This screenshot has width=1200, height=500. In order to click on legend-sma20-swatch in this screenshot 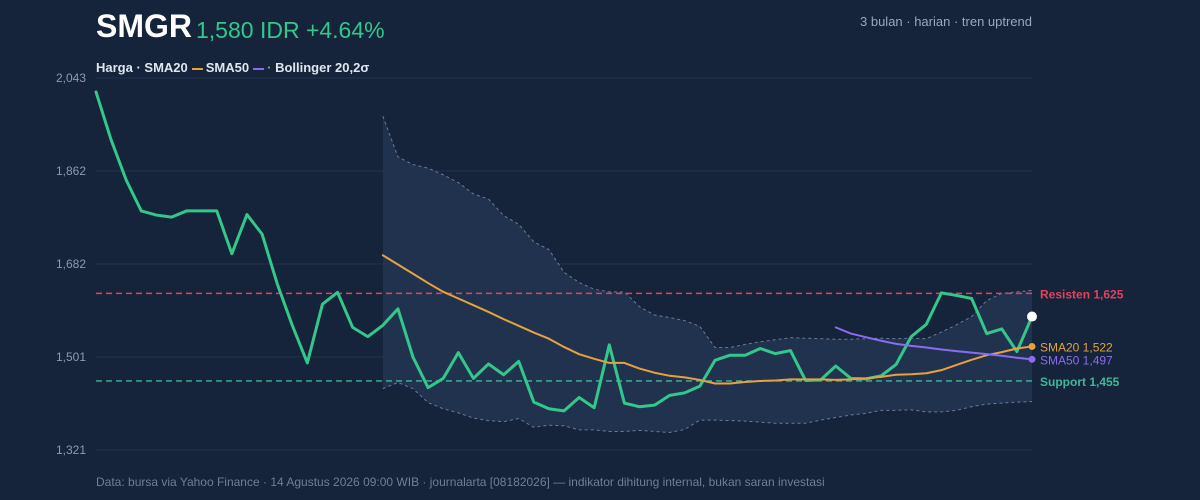, I will do `click(197, 68)`.